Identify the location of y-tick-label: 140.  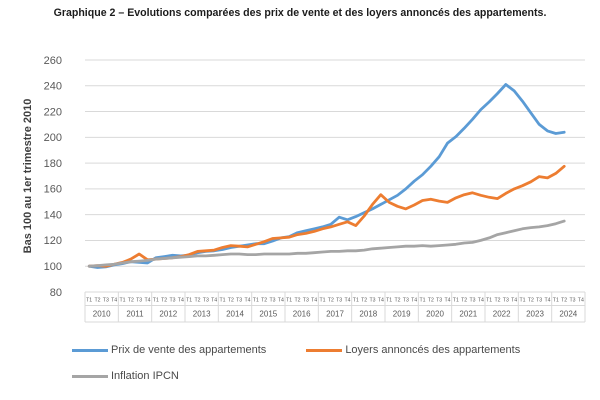
(53, 215).